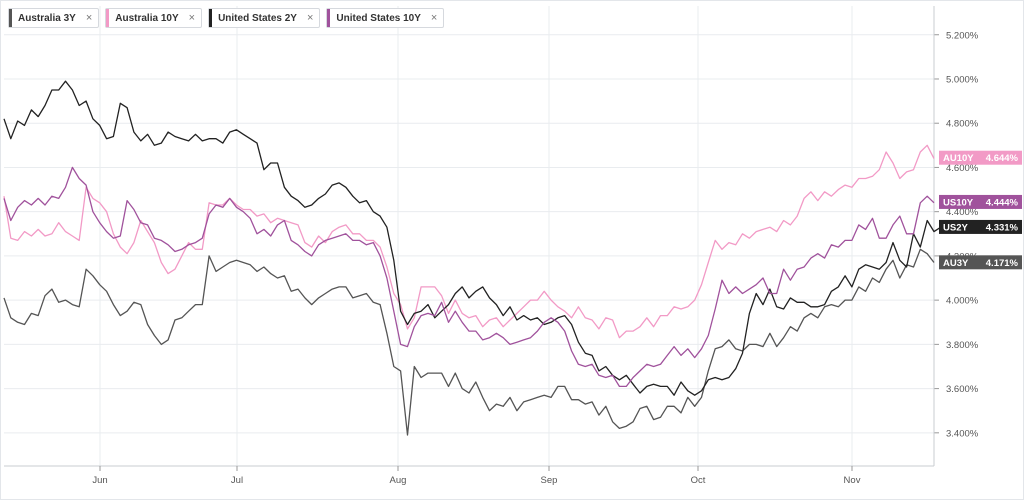 The image size is (1024, 500). Describe the element at coordinates (1002, 227) in the screenshot. I see `badge-value: 4.331%` at that location.